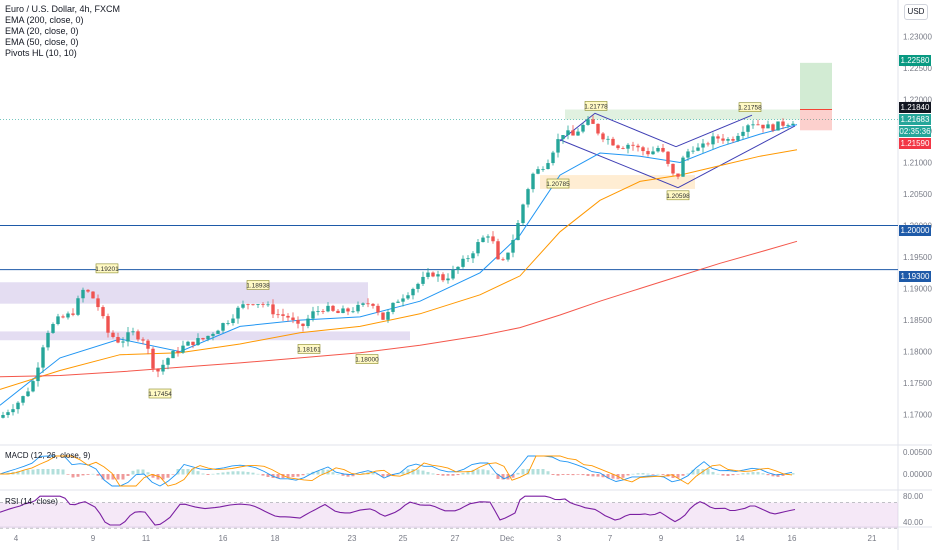  I want to click on pivot-label: 1.18161, so click(309, 349).